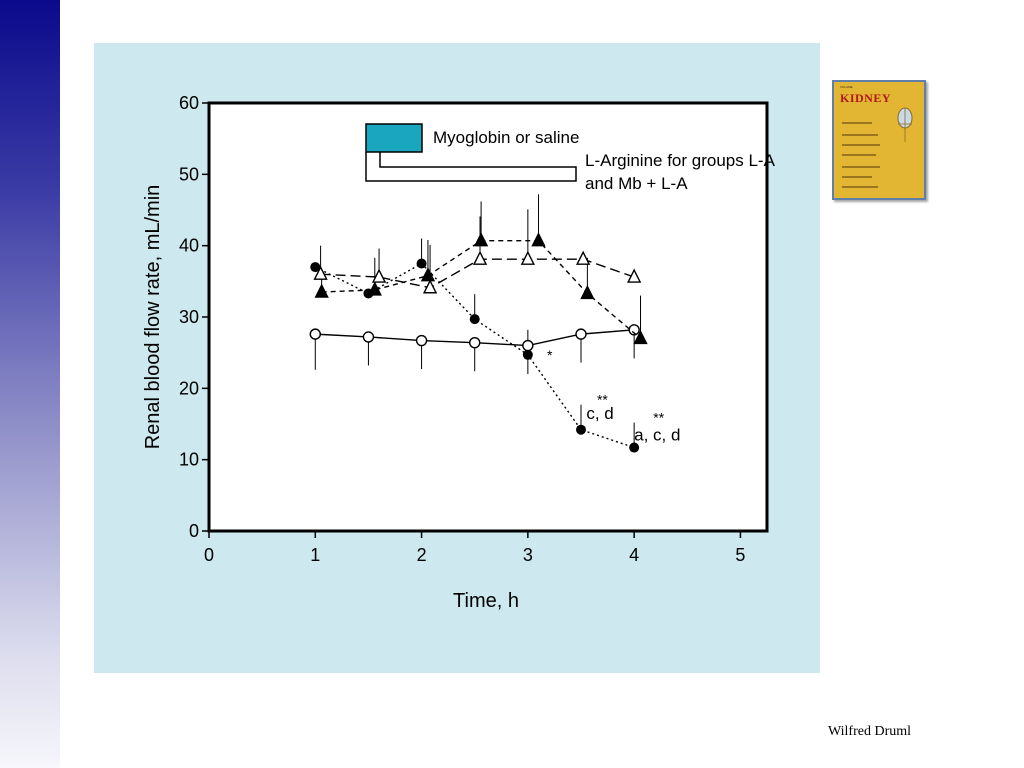  I want to click on x-tick-label: 1, so click(315, 555).